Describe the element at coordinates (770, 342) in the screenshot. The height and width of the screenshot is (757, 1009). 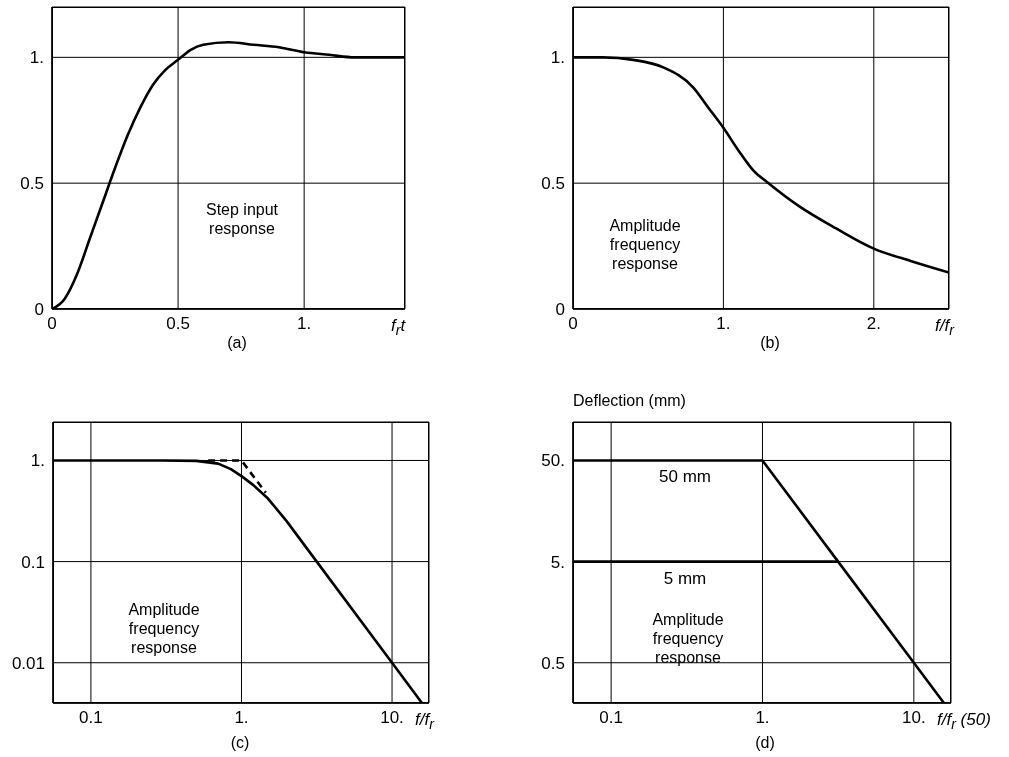
I see `text: (b)` at that location.